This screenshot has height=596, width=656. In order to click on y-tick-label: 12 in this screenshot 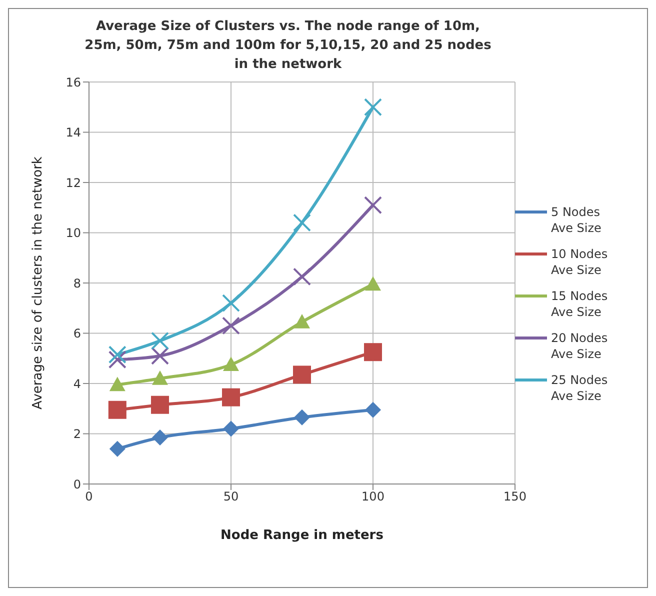, I will do `click(73, 183)`.